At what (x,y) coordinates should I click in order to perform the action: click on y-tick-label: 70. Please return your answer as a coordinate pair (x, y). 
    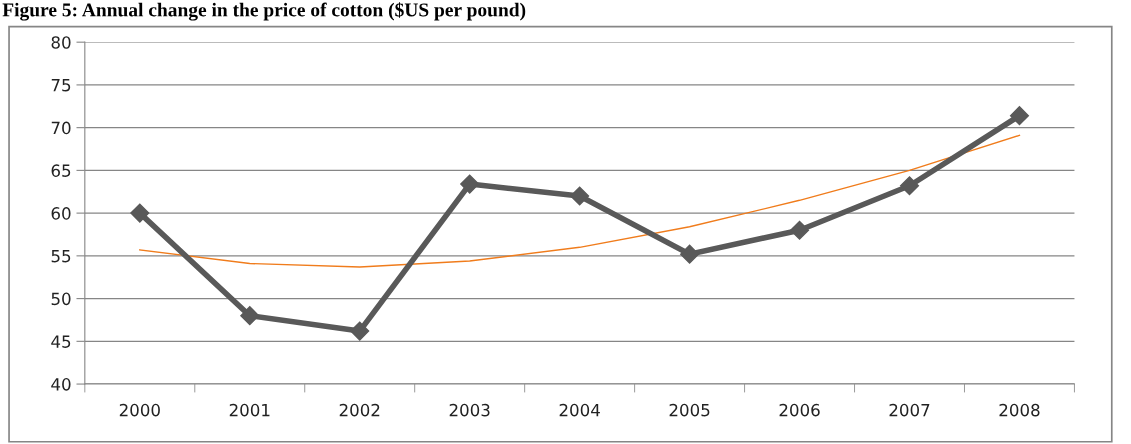
    Looking at the image, I should click on (61, 128).